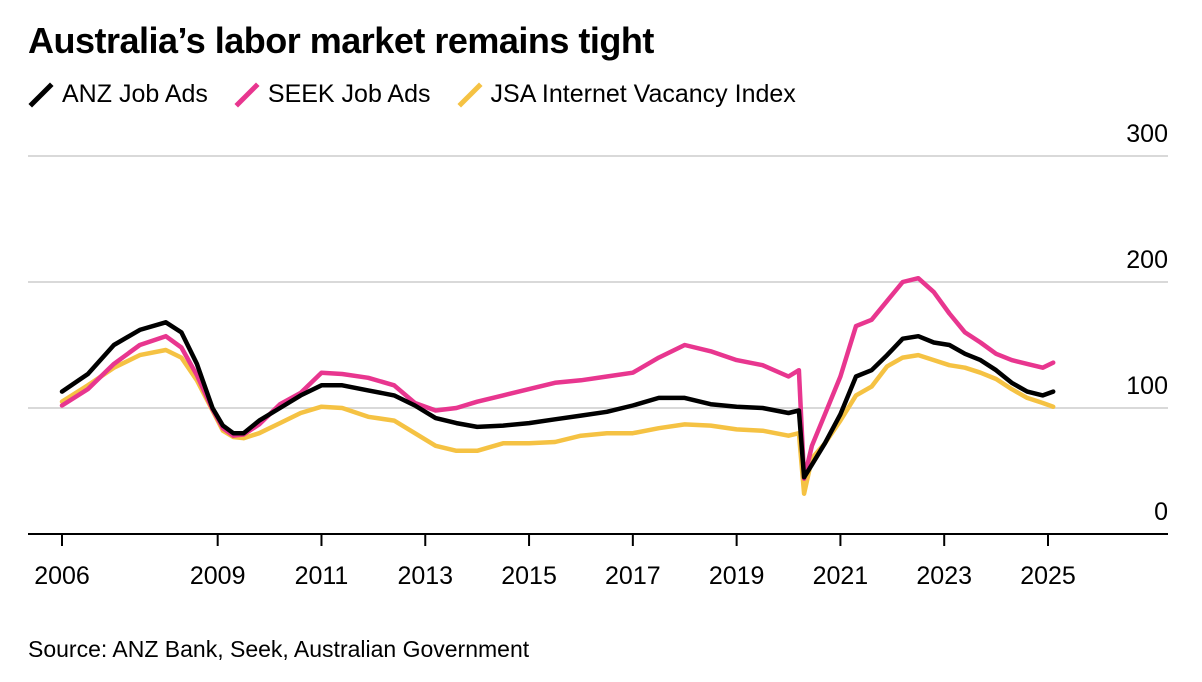  I want to click on legend-label-anz: ANZ Job Ads, so click(135, 94).